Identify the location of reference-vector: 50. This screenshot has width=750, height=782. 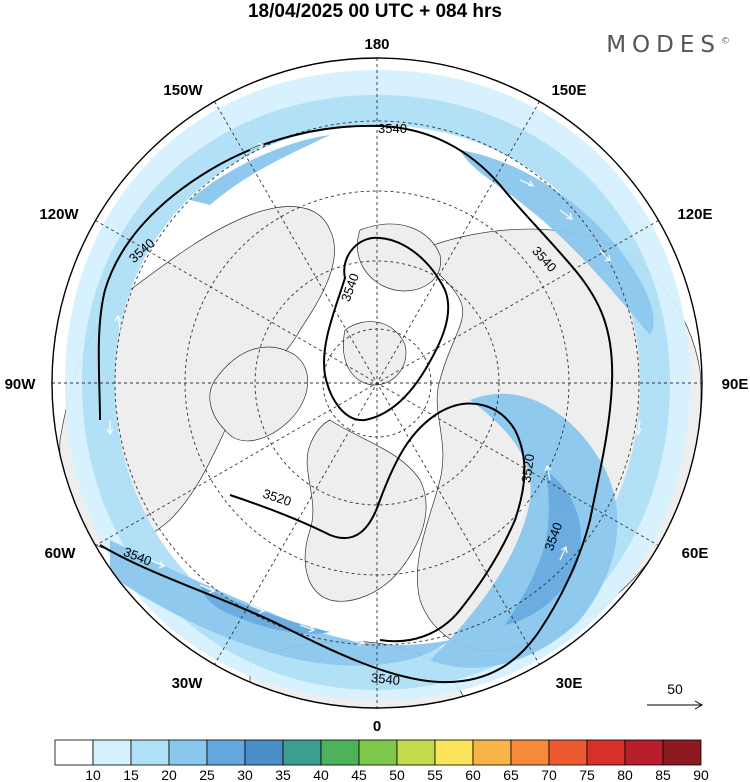
(675, 695).